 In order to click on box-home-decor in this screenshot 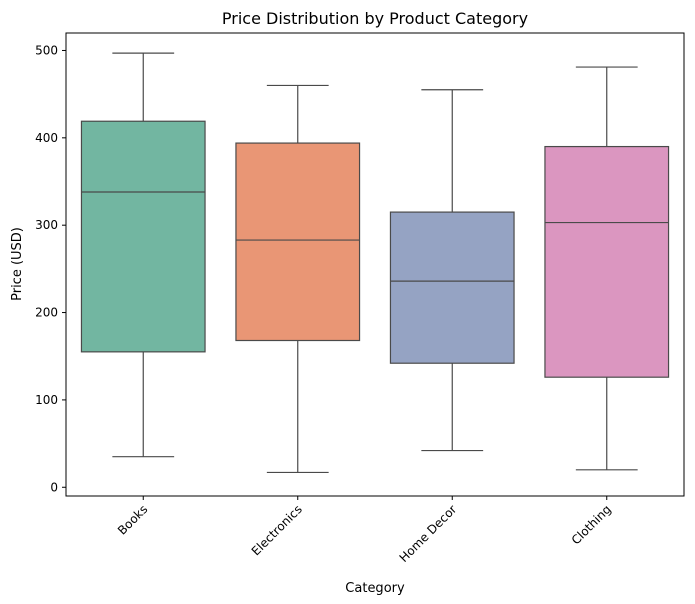, I will do `click(452, 270)`.